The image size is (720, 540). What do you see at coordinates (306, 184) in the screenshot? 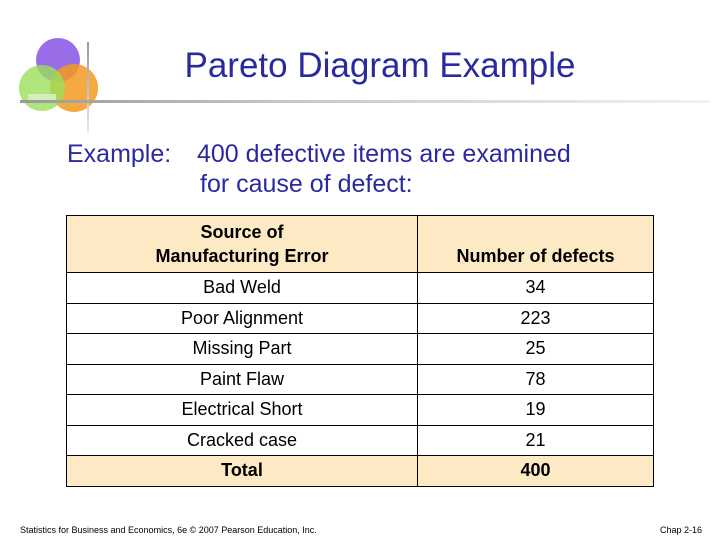
I see `intro-line-2: for cause of defect:` at bounding box center [306, 184].